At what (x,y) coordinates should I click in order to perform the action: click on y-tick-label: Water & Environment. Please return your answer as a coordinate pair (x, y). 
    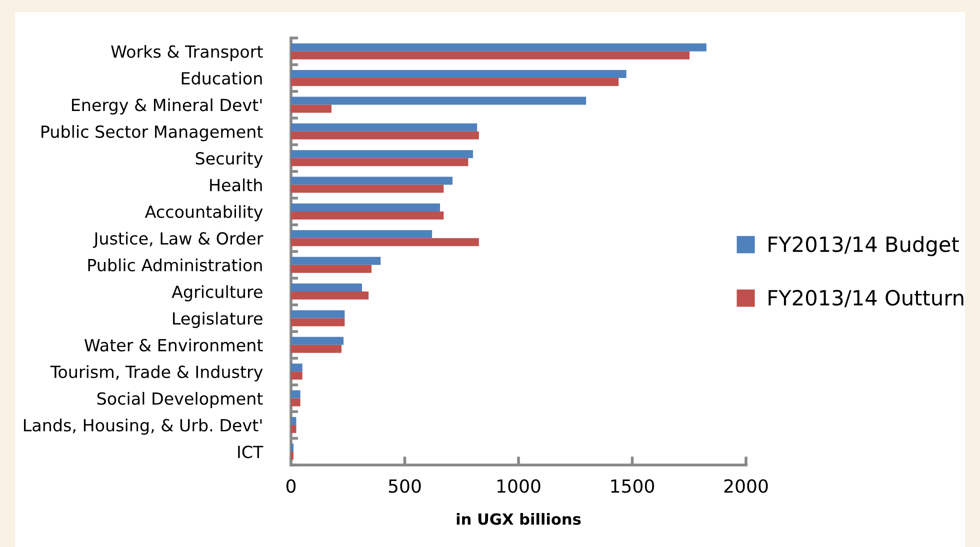
    Looking at the image, I should click on (173, 345).